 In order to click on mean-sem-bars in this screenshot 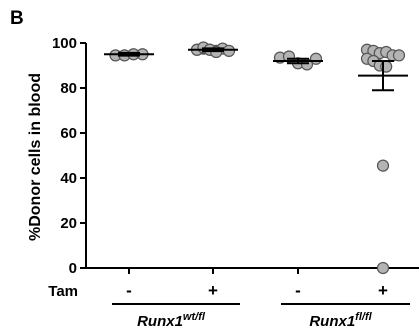, I will do `click(256, 69)`.